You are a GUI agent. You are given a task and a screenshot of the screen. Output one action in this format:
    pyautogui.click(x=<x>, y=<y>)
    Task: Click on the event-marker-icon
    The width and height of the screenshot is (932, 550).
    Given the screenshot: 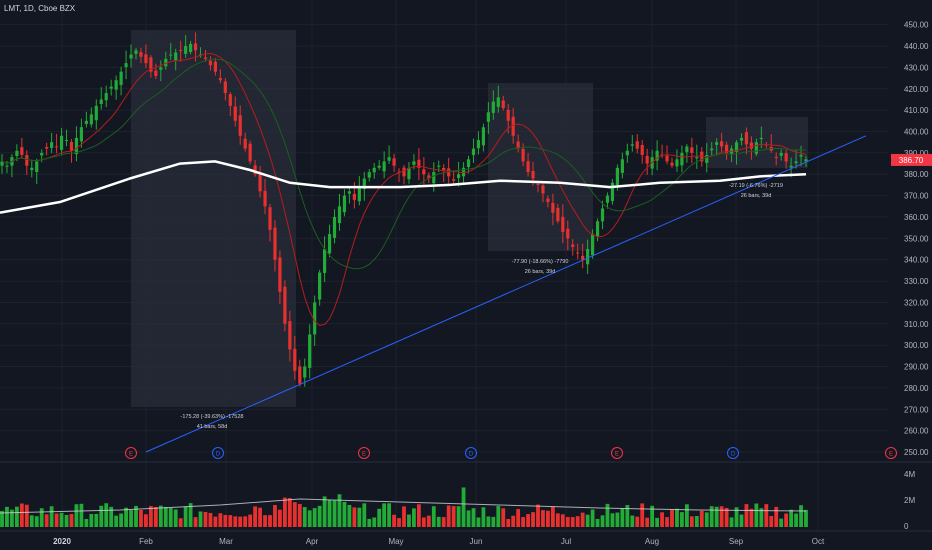 What is the action you would take?
    pyautogui.click(x=131, y=453)
    